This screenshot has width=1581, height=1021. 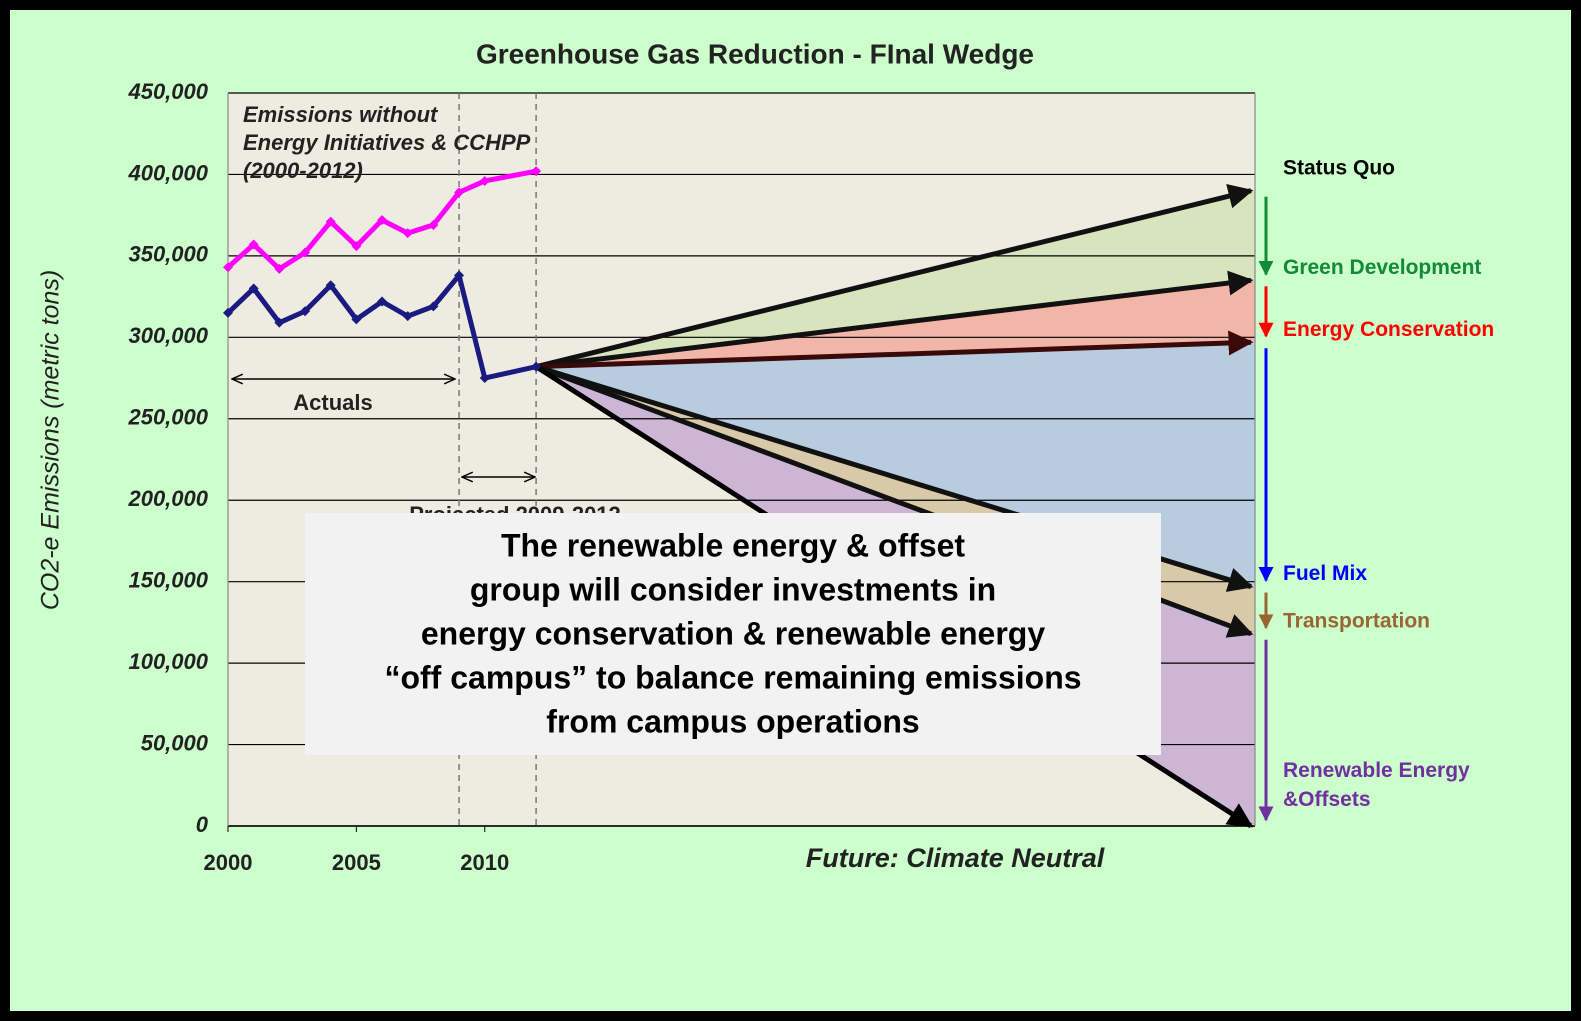 What do you see at coordinates (1382, 267) in the screenshot?
I see `projection-label: Green Development` at bounding box center [1382, 267].